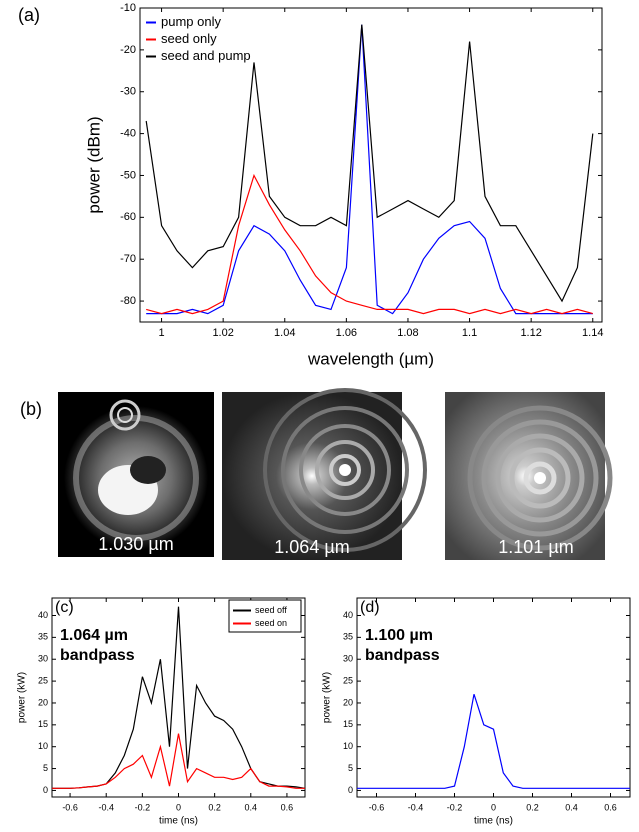 The width and height of the screenshot is (639, 832). Describe the element at coordinates (407, 333) in the screenshot. I see `x-tick-label: 1.08` at that location.